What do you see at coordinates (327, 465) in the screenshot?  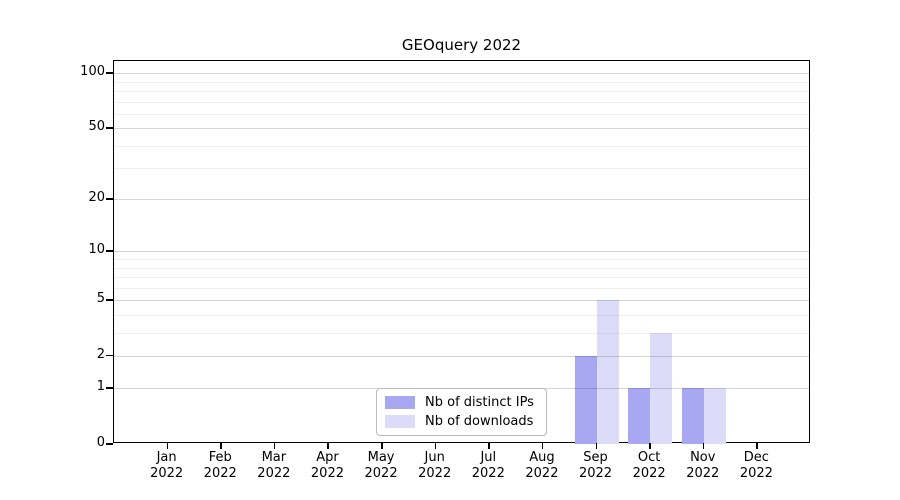 I see `x-tick-label: Apr 2022` at bounding box center [327, 465].